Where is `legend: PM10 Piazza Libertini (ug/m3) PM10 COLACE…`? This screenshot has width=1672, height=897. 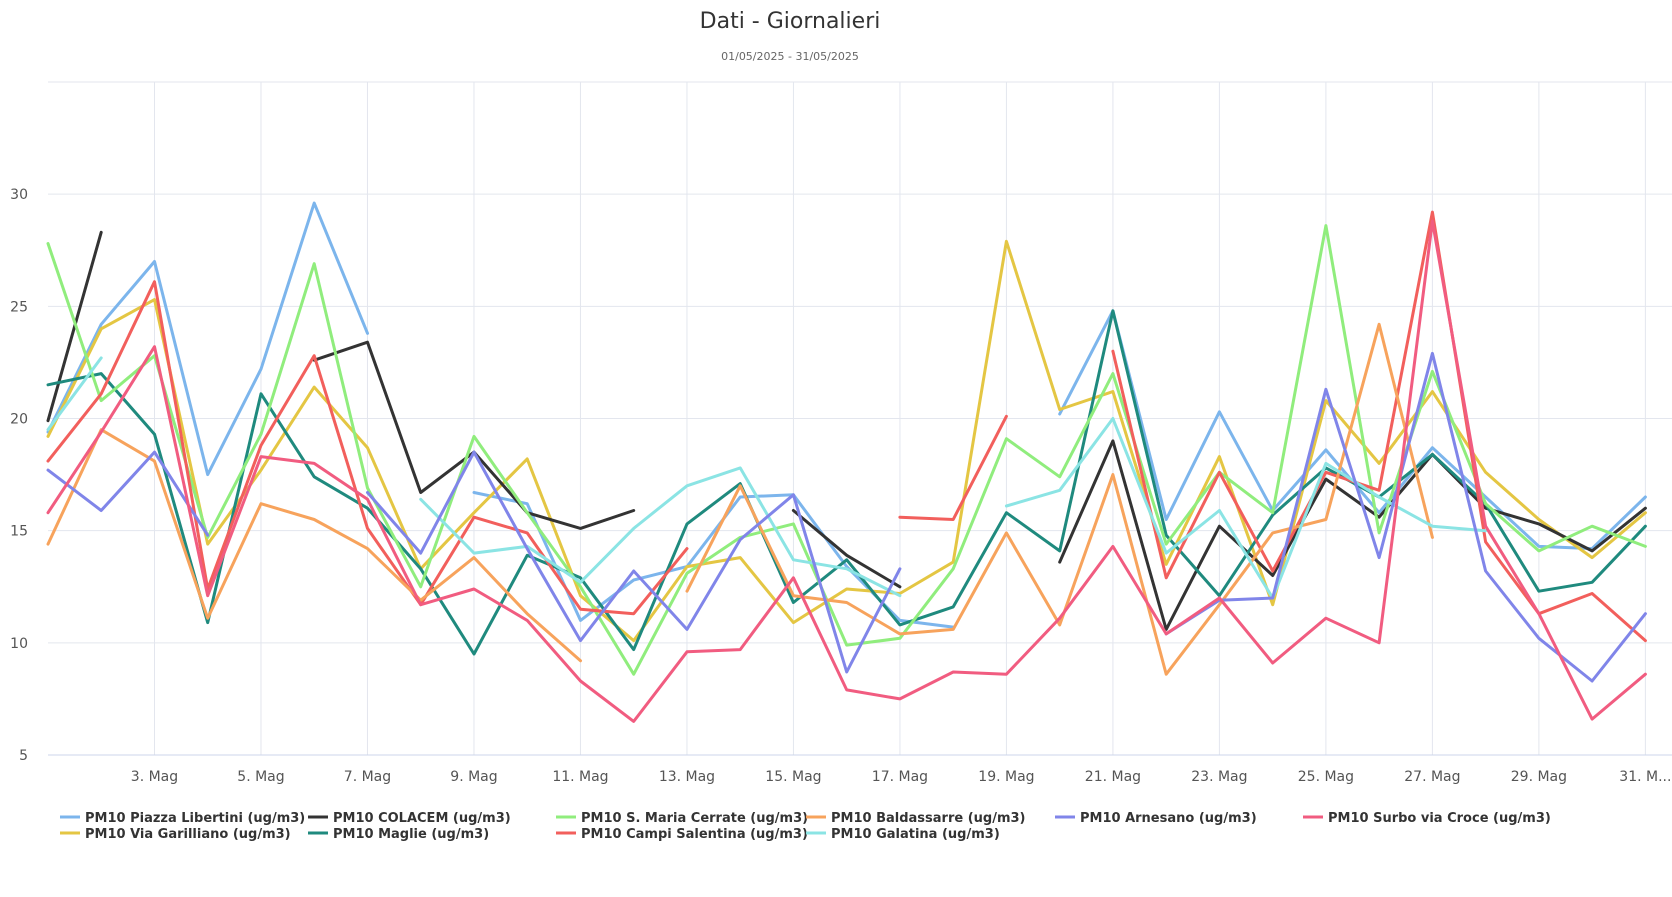
legend: PM10 Piazza Libertini (ug/m3) PM10 COLACE… is located at coordinates (805, 826).